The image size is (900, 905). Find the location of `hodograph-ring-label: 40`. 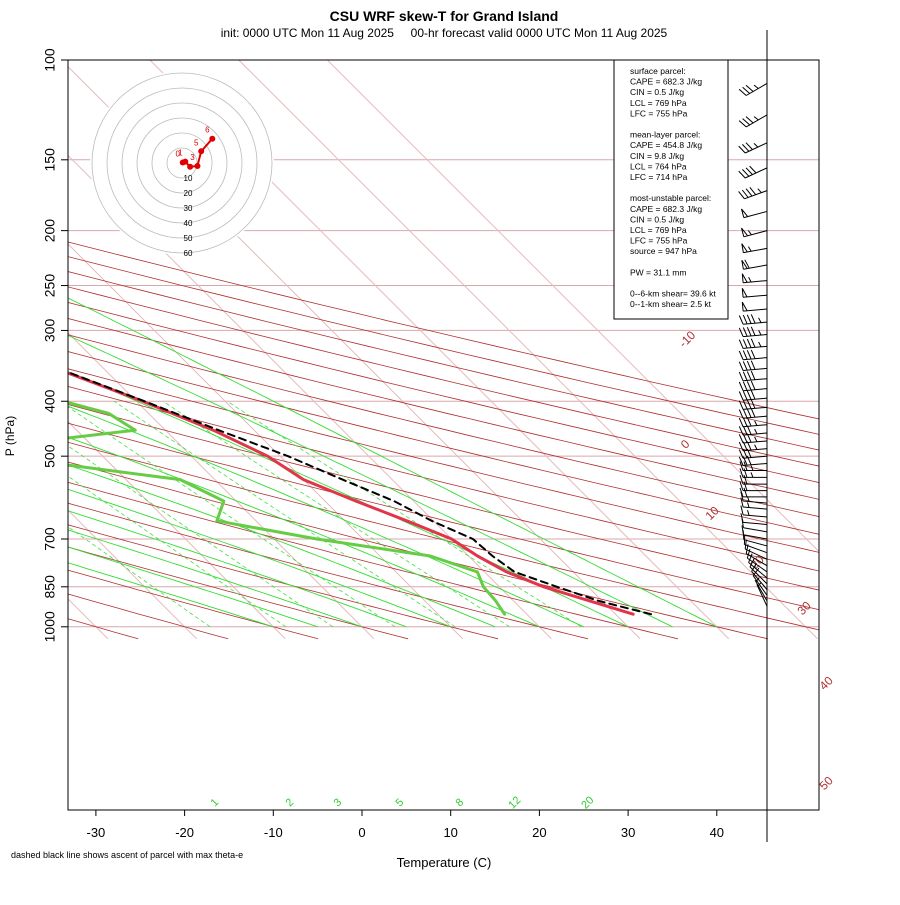

hodograph-ring-label: 40 is located at coordinates (188, 223).